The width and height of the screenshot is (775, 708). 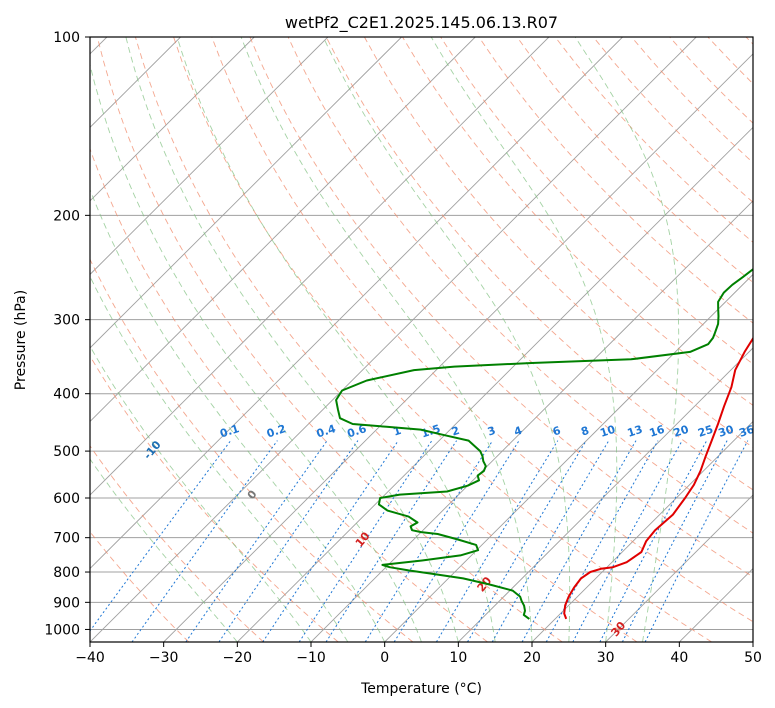 What do you see at coordinates (67, 334) in the screenshot?
I see `y-axis-ticks: 100 200 300 400 500 600 700 800 900 1000` at bounding box center [67, 334].